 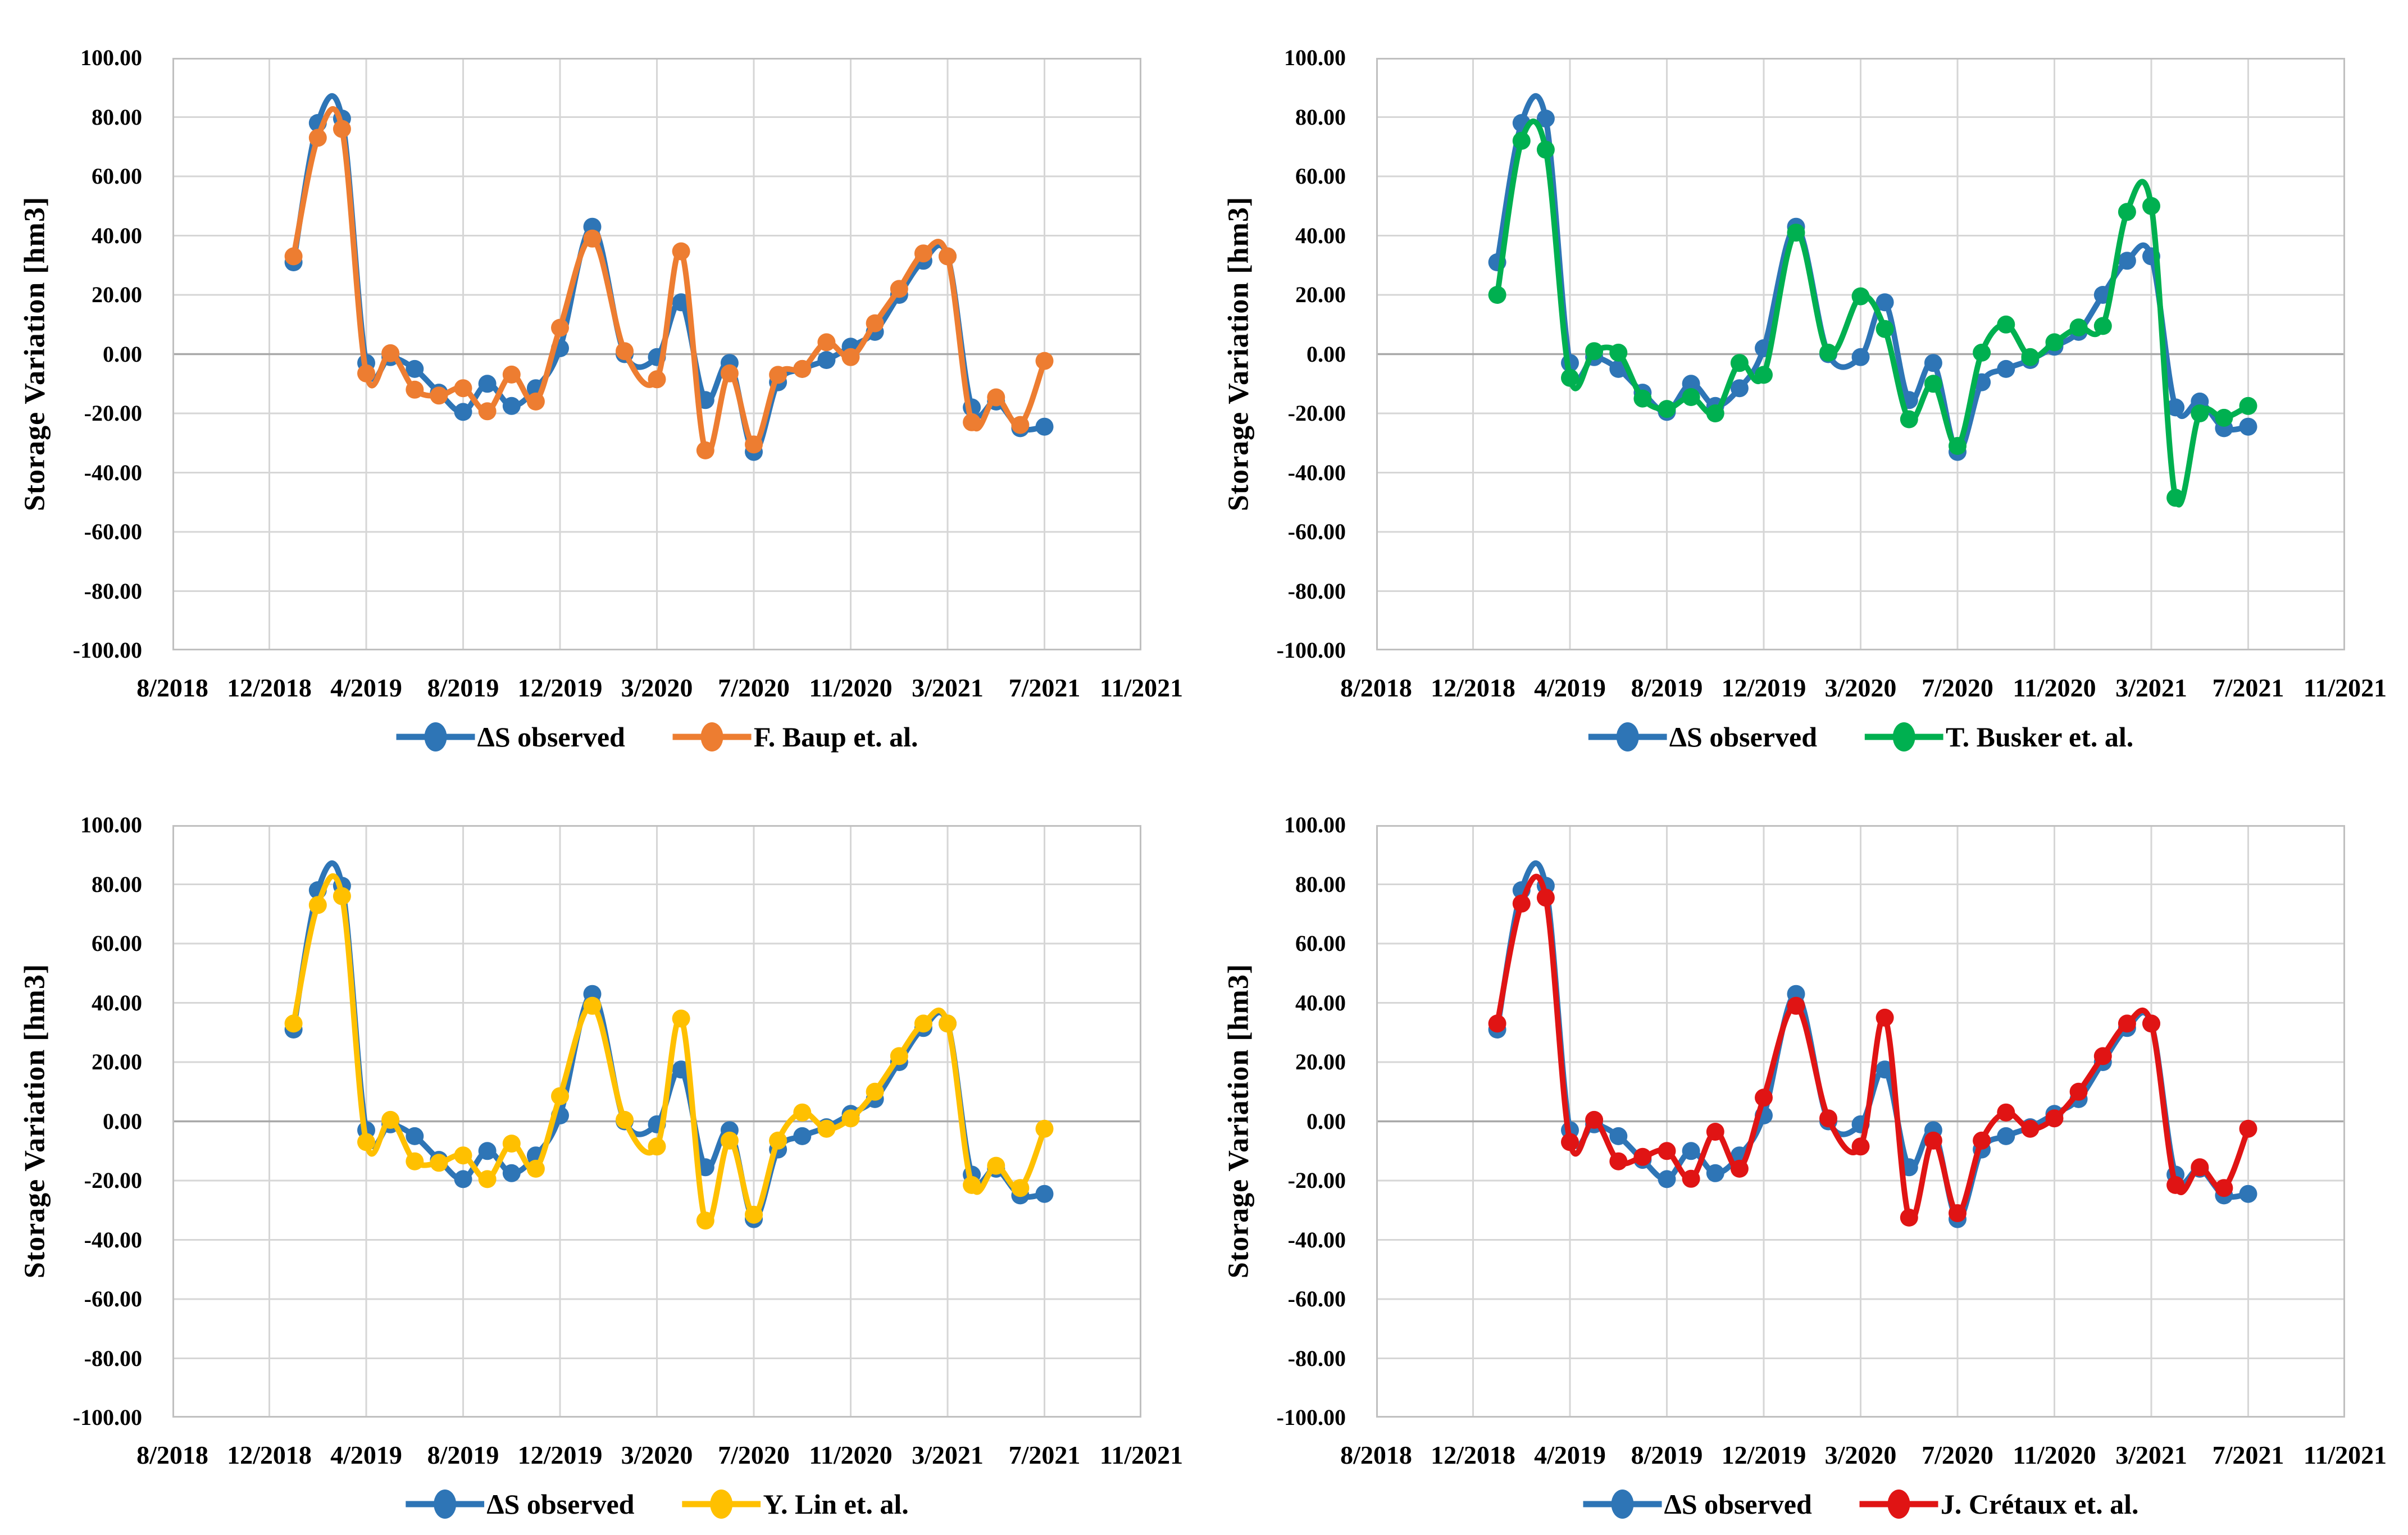 What do you see at coordinates (2248, 687) in the screenshot?
I see `x-tick-label: 7/2021` at bounding box center [2248, 687].